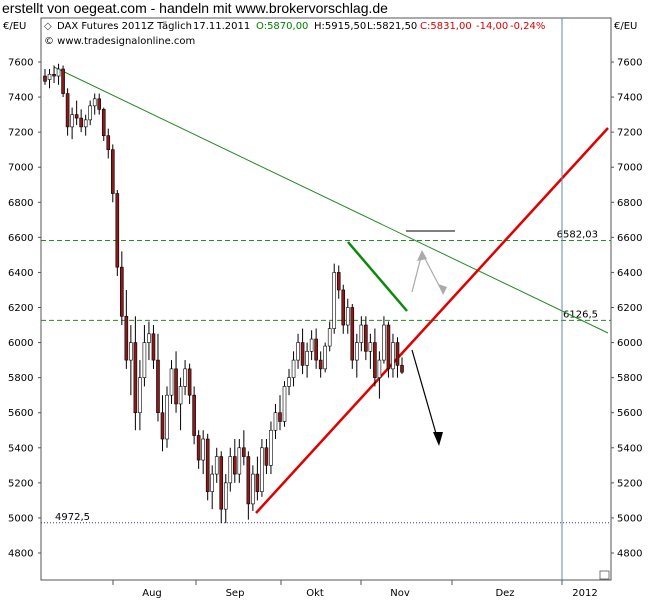 The image size is (650, 600). Describe the element at coordinates (20, 168) in the screenshot. I see `y-tick-label: 7000` at that location.